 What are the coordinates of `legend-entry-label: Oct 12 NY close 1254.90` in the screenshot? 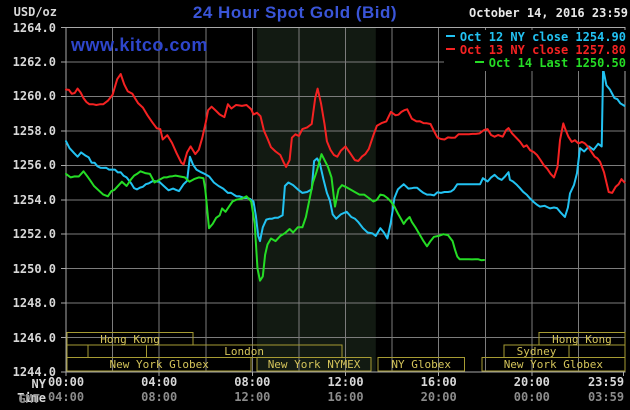 It's located at (542, 37).